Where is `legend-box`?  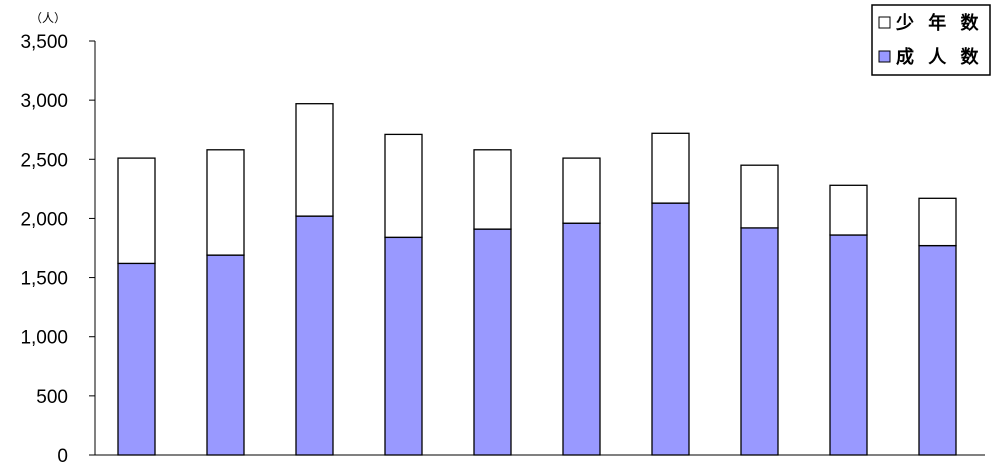
legend-box is located at coordinates (931, 40).